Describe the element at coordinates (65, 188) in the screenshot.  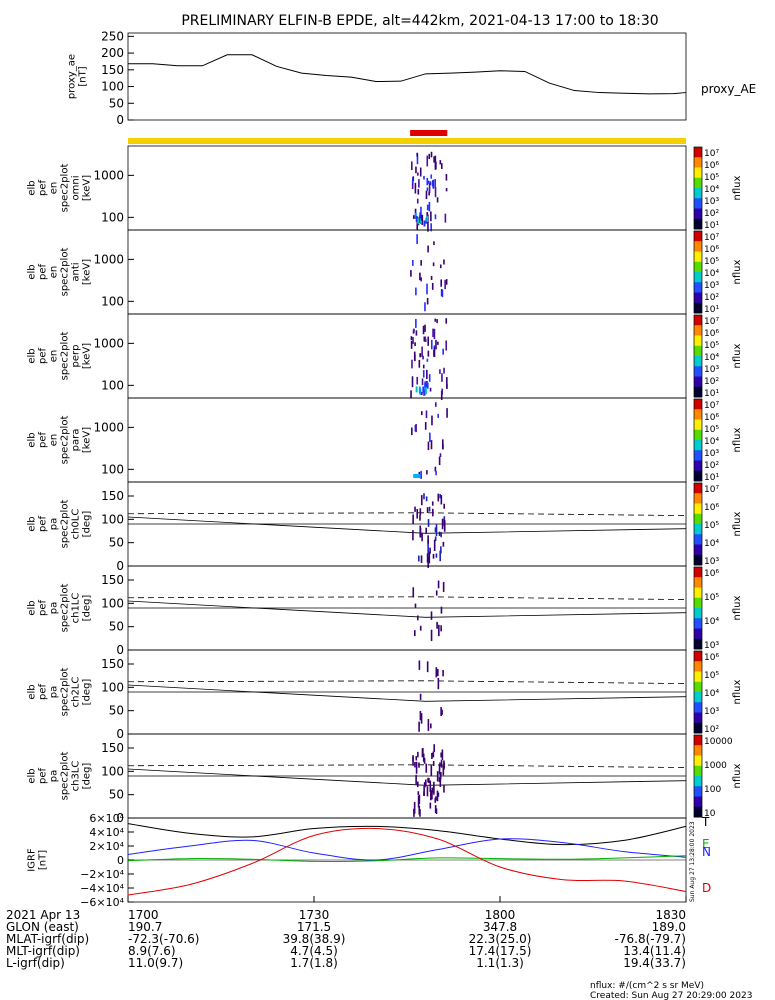
I see `spec-0-ylabel-line: spec2plot` at that location.